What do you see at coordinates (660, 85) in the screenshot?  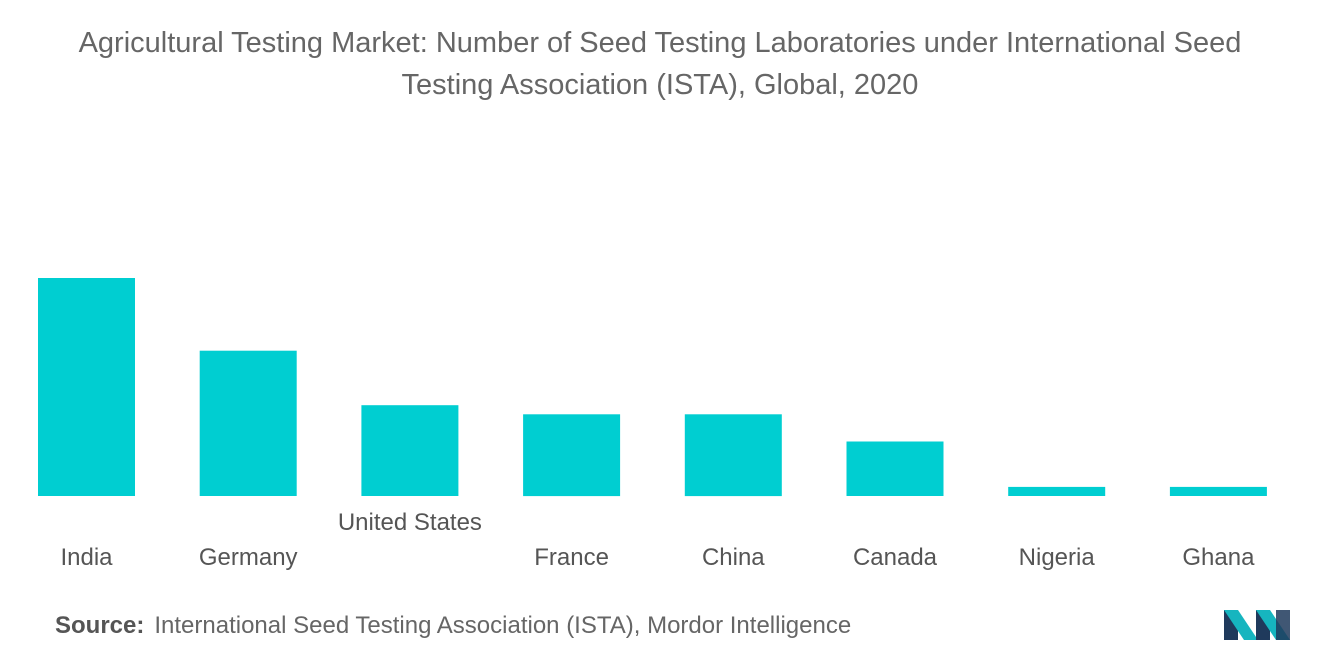 I see `chart-title-line-2: Testing Association (ISTA), Global, 2020` at bounding box center [660, 85].